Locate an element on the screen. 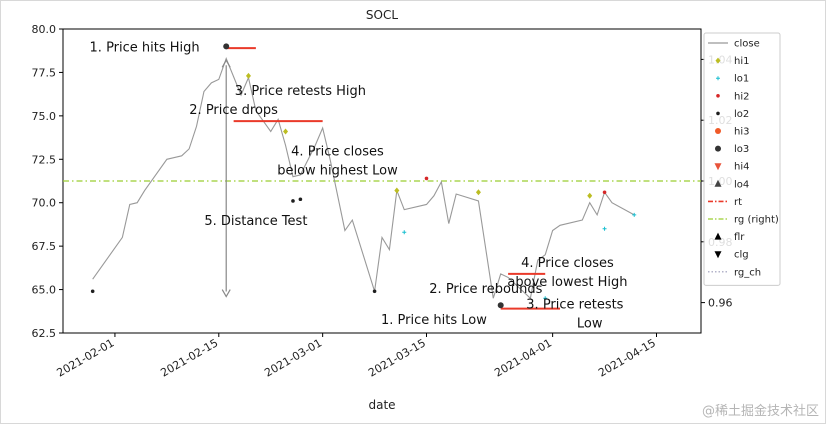  annotation-label: 1. Price hits High is located at coordinates (145, 47).